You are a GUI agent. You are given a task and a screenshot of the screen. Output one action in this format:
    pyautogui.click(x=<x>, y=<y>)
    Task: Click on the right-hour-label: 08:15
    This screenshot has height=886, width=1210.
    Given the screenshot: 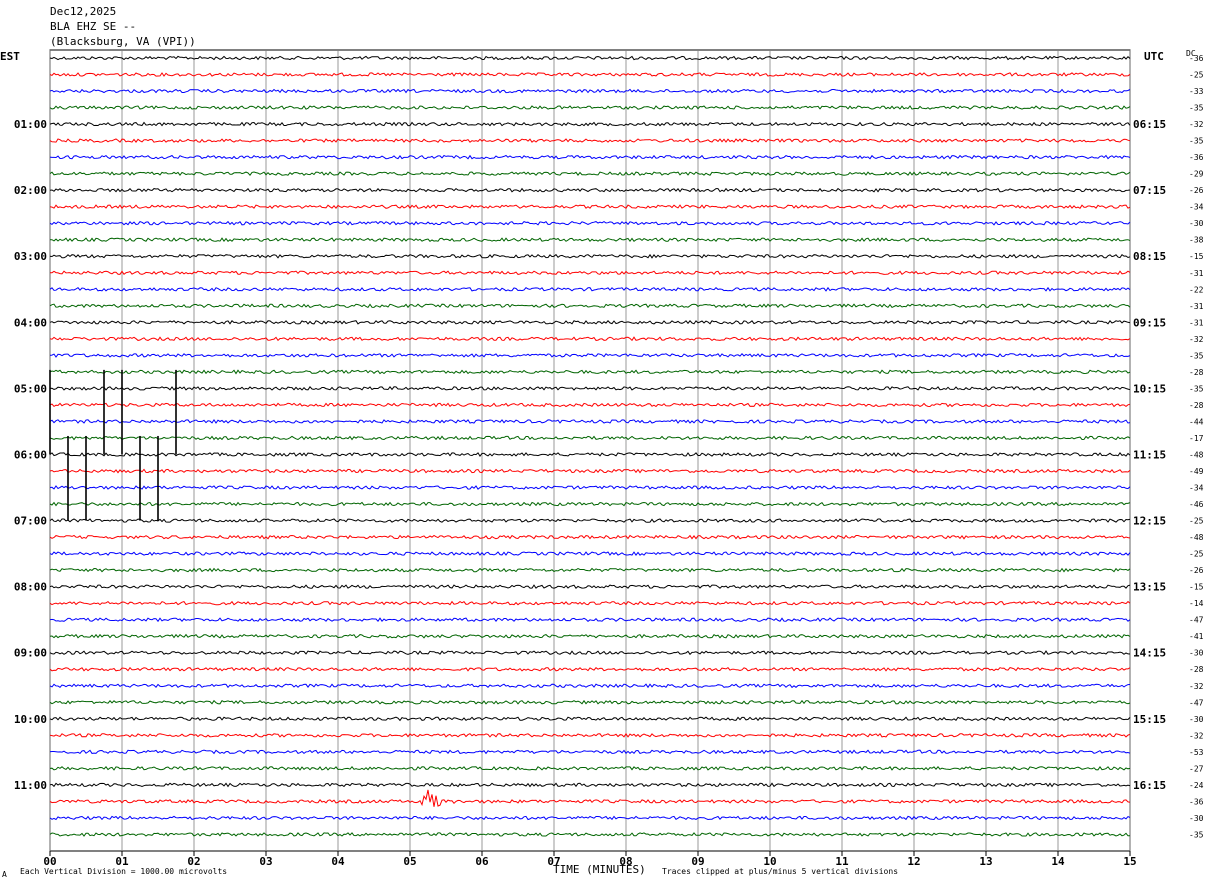 What is the action you would take?
    pyautogui.click(x=1149, y=256)
    